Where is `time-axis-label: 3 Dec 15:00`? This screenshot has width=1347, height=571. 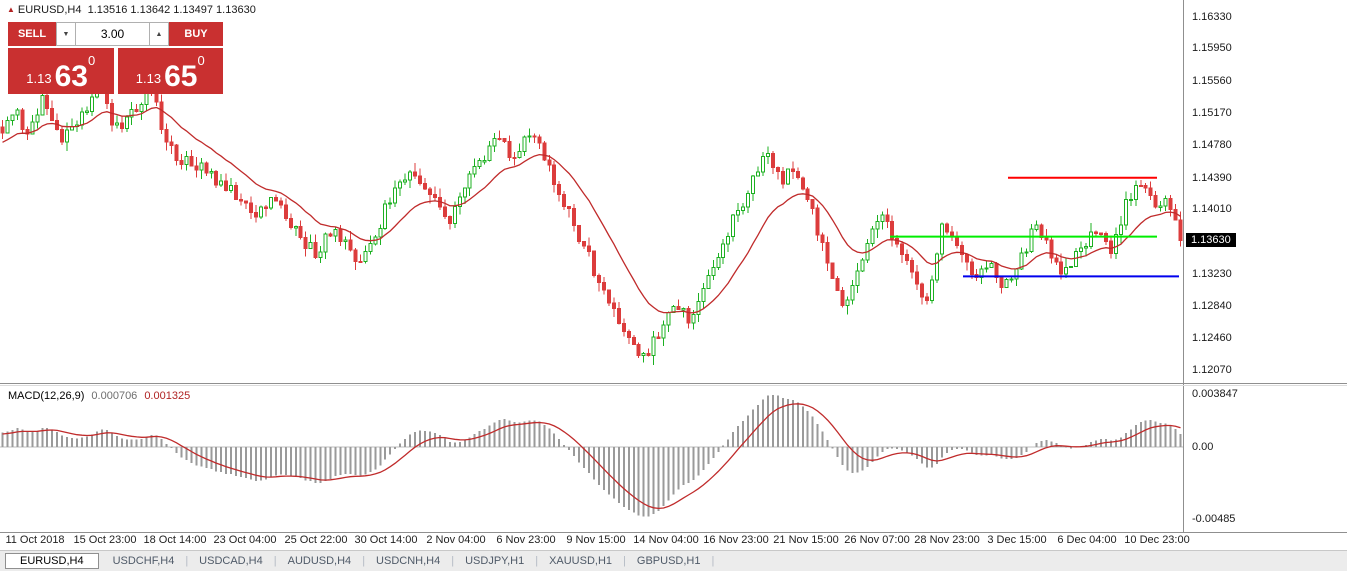 time-axis-label: 3 Dec 15:00 is located at coordinates (1017, 540).